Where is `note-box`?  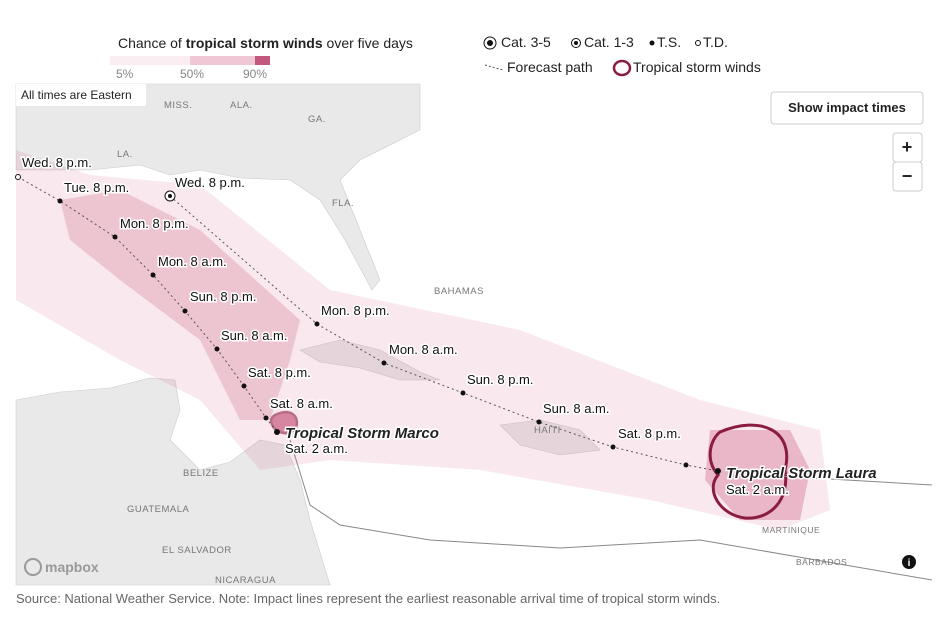 note-box is located at coordinates (81, 95).